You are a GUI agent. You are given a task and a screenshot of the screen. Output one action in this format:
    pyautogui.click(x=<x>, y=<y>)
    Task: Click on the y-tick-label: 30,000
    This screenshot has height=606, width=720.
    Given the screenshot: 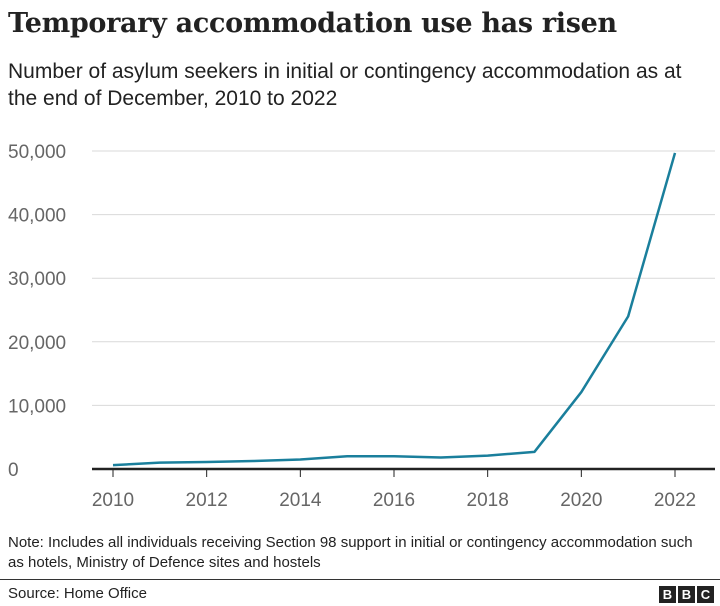 What is the action you would take?
    pyautogui.click(x=37, y=279)
    